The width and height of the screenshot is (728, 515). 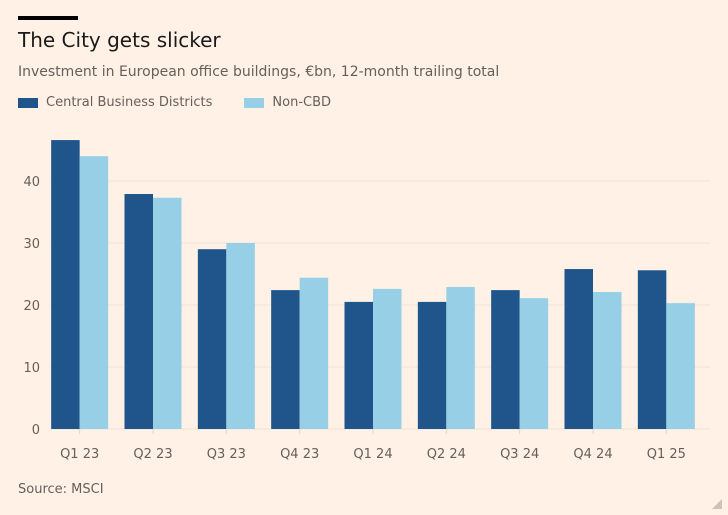 What do you see at coordinates (666, 454) in the screenshot?
I see `x-tick-label: Q1 25` at bounding box center [666, 454].